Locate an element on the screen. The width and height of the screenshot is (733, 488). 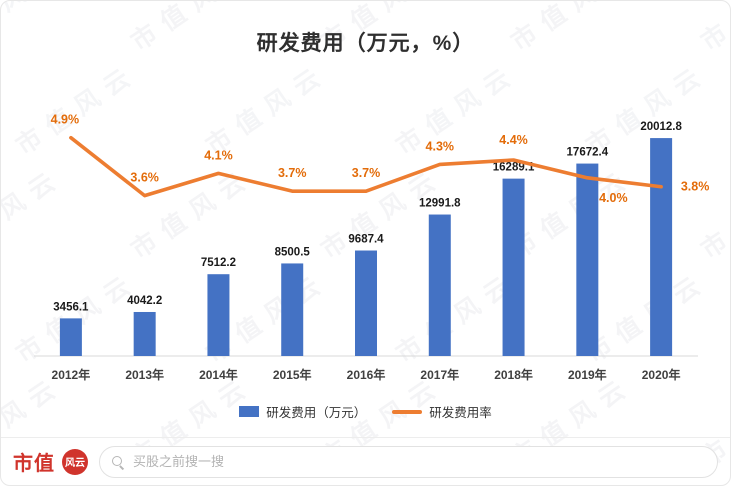
bar-value-label: 17672.4 is located at coordinates (588, 153).